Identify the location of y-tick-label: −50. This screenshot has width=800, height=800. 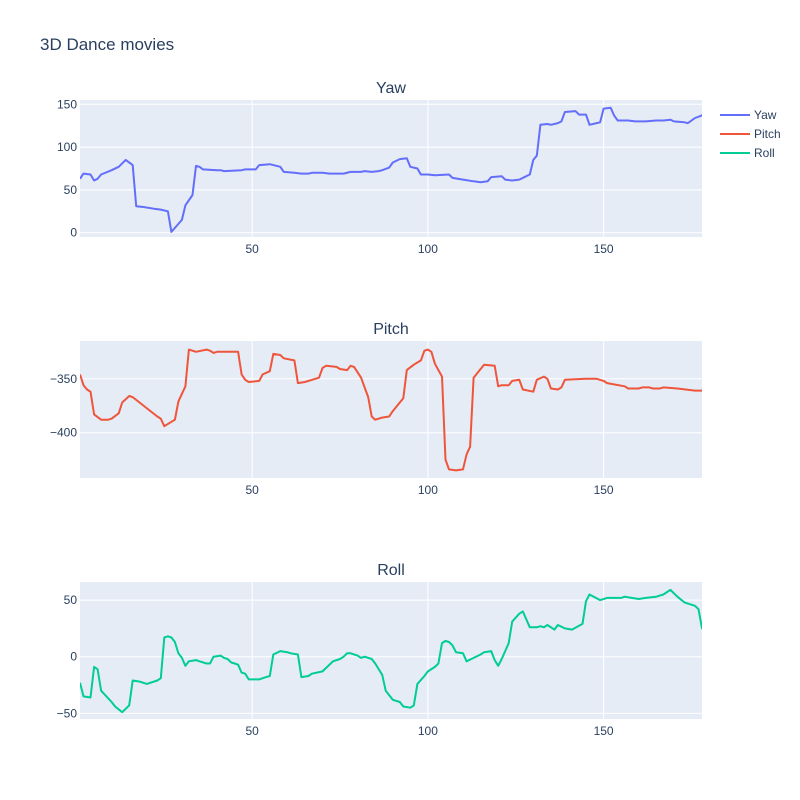
(67, 713).